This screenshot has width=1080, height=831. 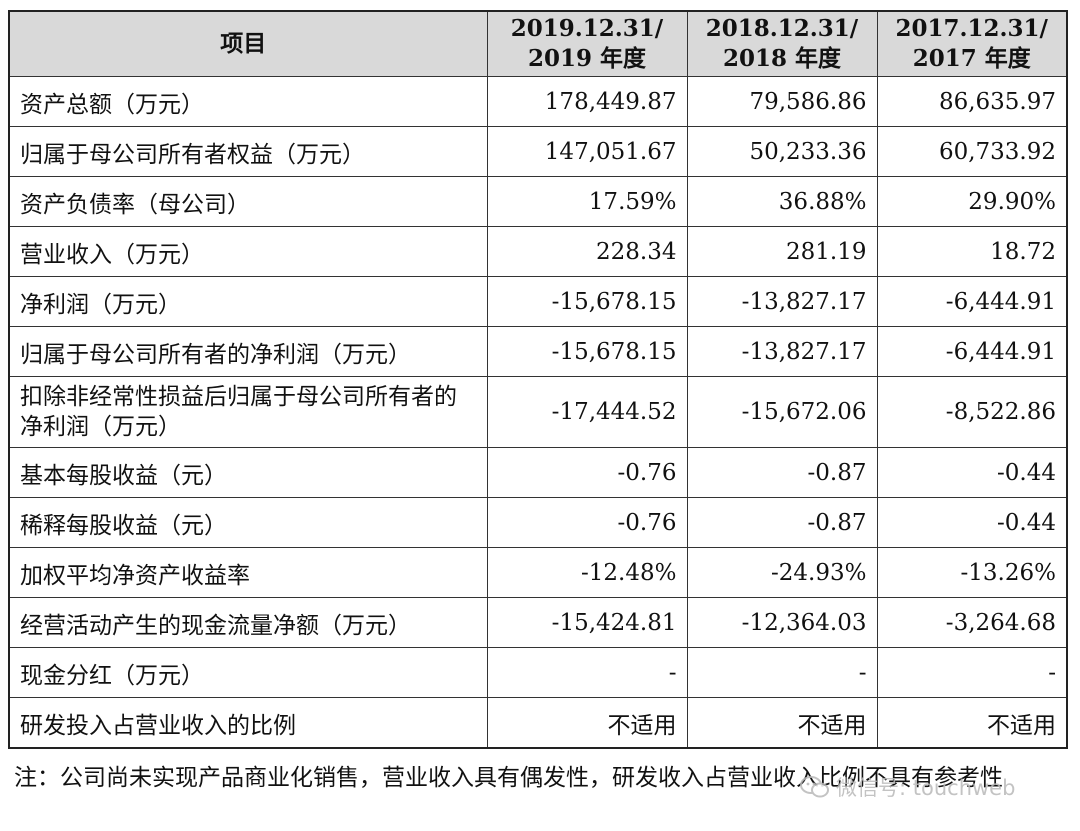 What do you see at coordinates (248, 572) in the screenshot?
I see `row-label: 加权平均净资产收益率` at bounding box center [248, 572].